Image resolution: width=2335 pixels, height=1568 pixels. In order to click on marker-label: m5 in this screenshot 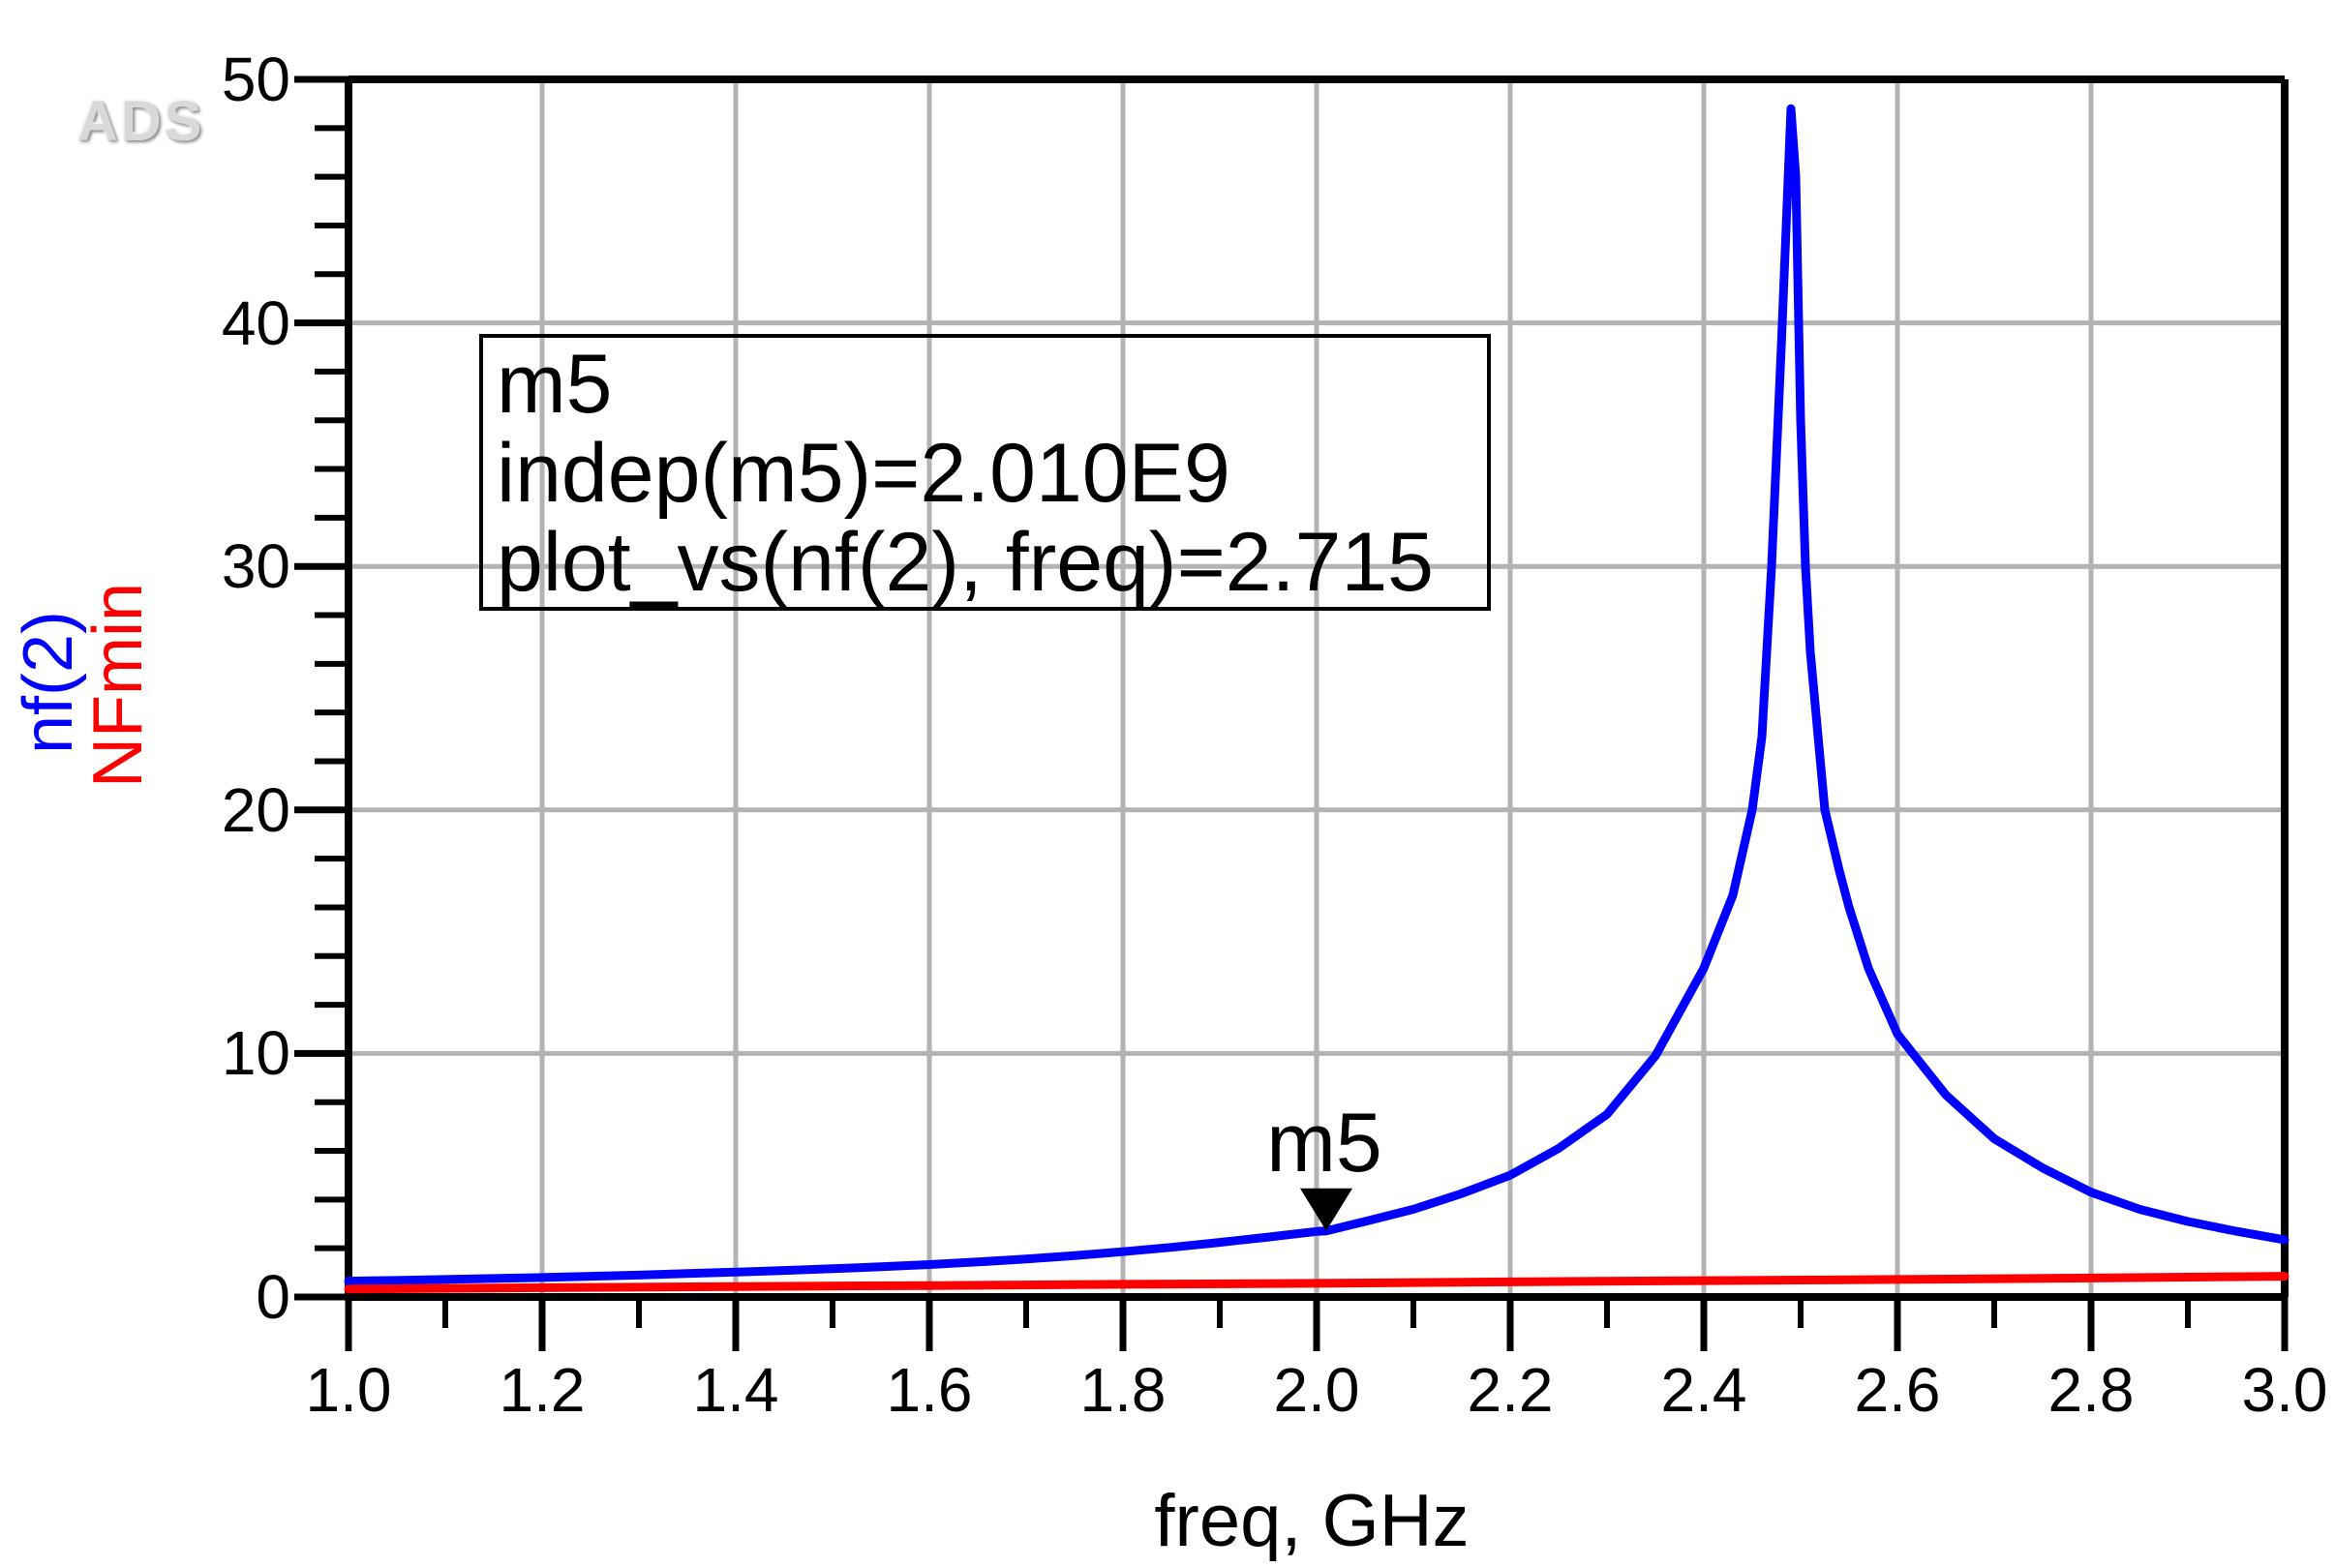, I will do `click(1324, 1143)`.